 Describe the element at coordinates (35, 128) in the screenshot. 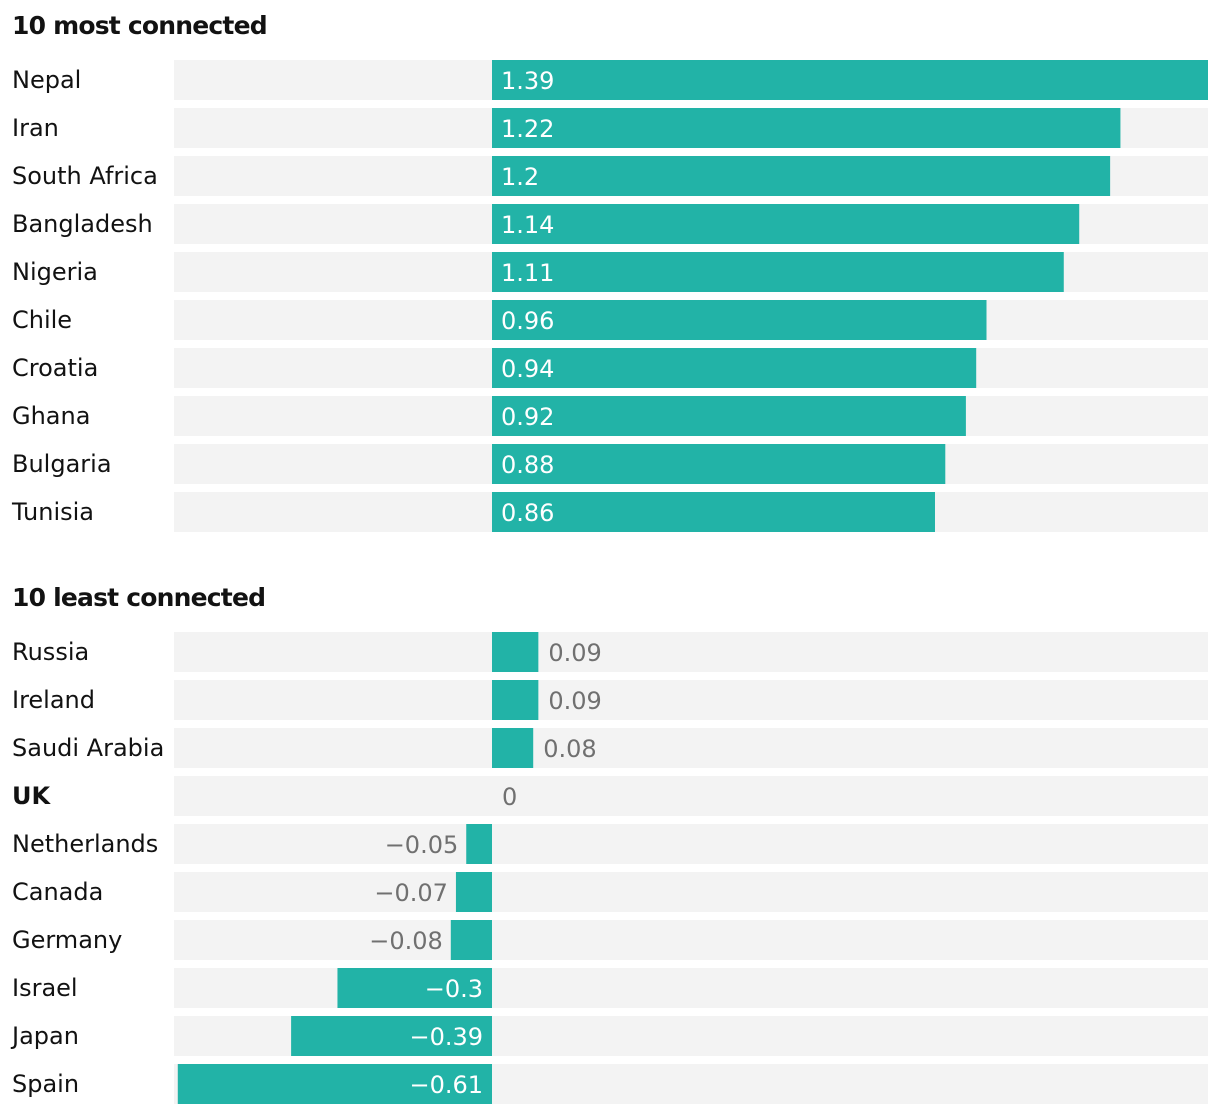

I see `country-label: Iran` at that location.